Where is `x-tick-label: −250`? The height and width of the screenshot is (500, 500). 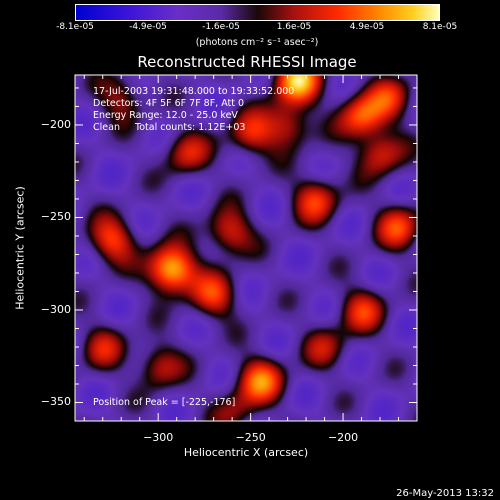
x-tick-label: −250 is located at coordinates (250, 437).